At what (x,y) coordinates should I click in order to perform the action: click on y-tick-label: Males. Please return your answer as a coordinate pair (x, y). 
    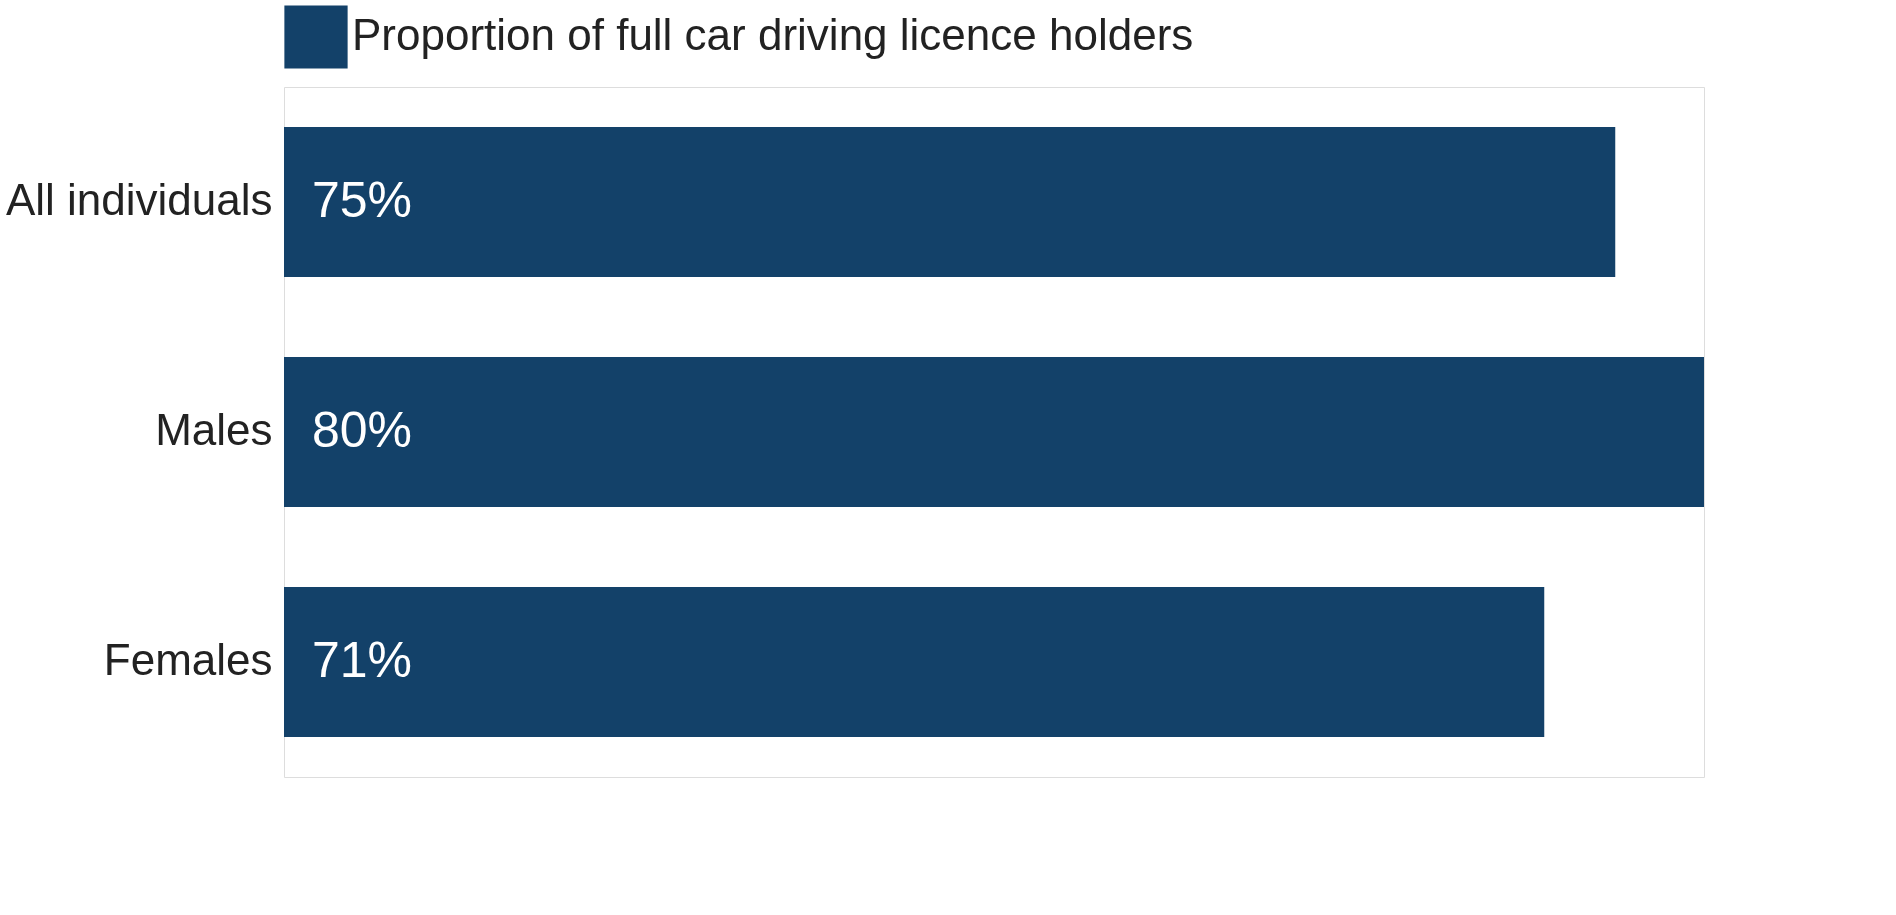
    Looking at the image, I should click on (214, 429).